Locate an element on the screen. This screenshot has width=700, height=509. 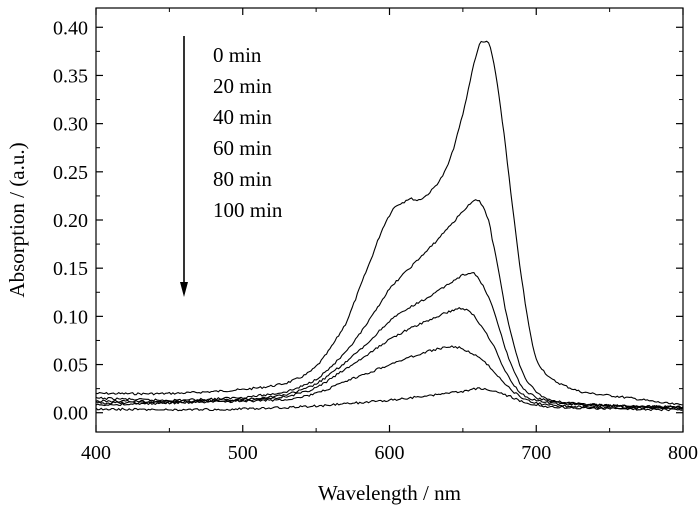
y-tick-label: 0.25 is located at coordinates (70, 173).